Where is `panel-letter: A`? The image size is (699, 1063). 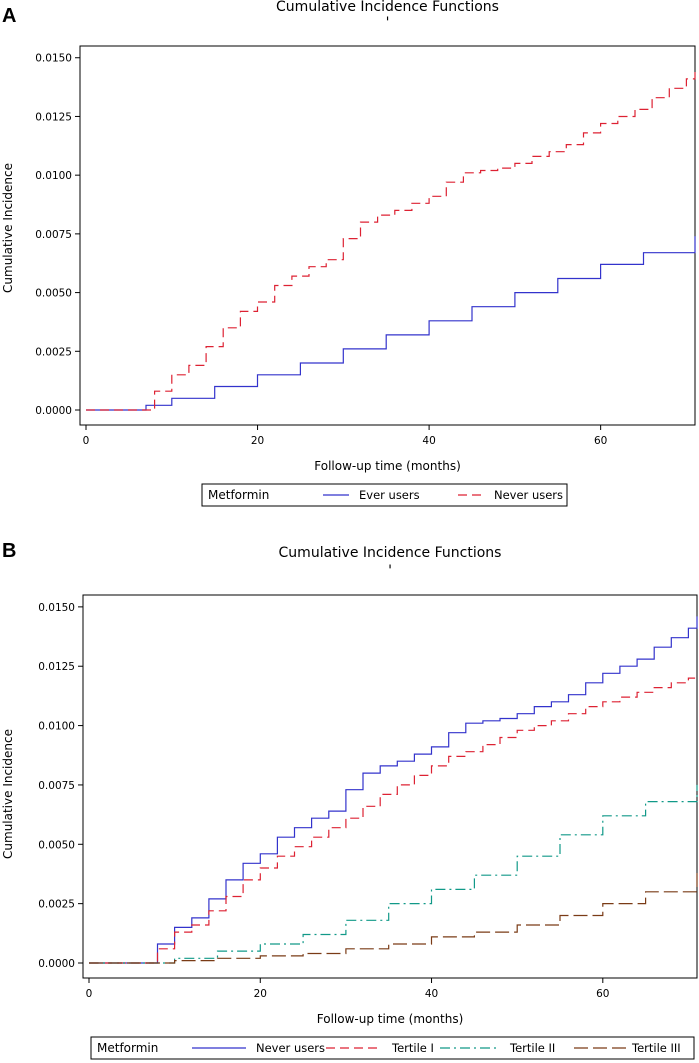
panel-letter: A is located at coordinates (9, 16).